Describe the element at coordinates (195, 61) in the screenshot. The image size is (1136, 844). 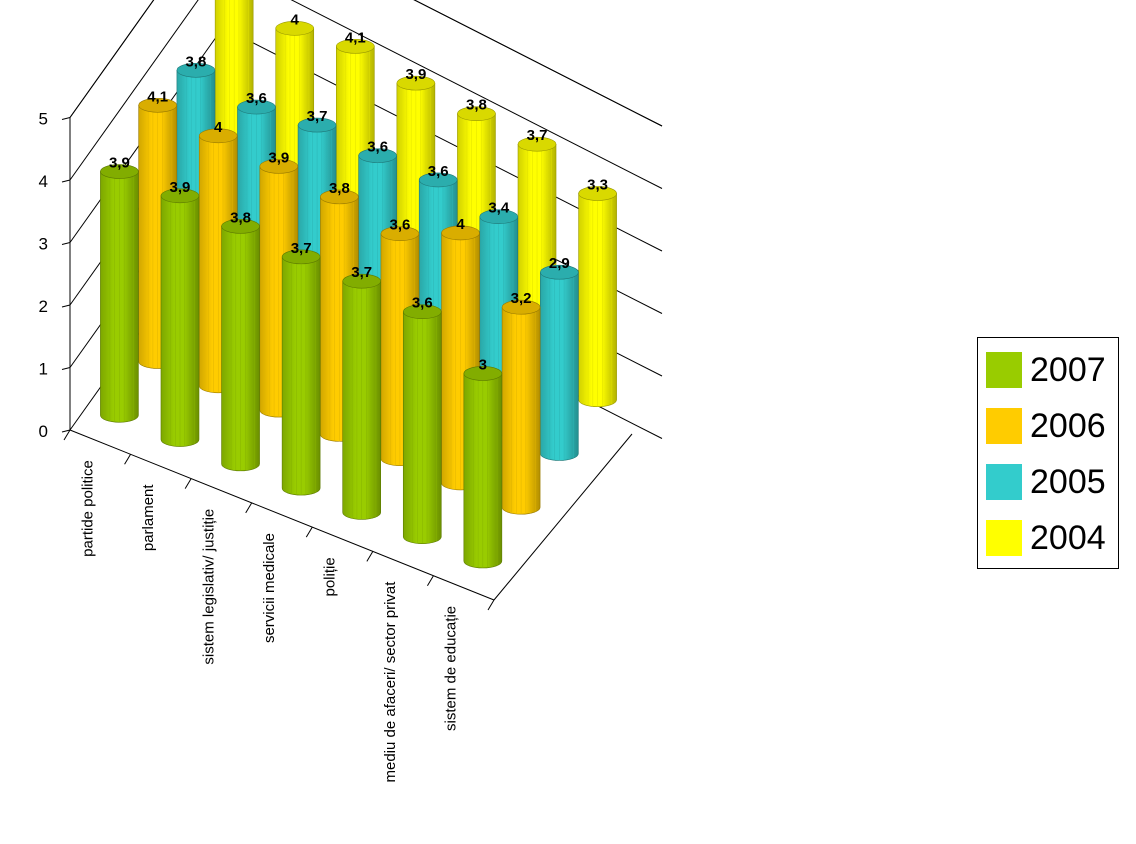
I see `data-label-2005-0: 3,8` at that location.